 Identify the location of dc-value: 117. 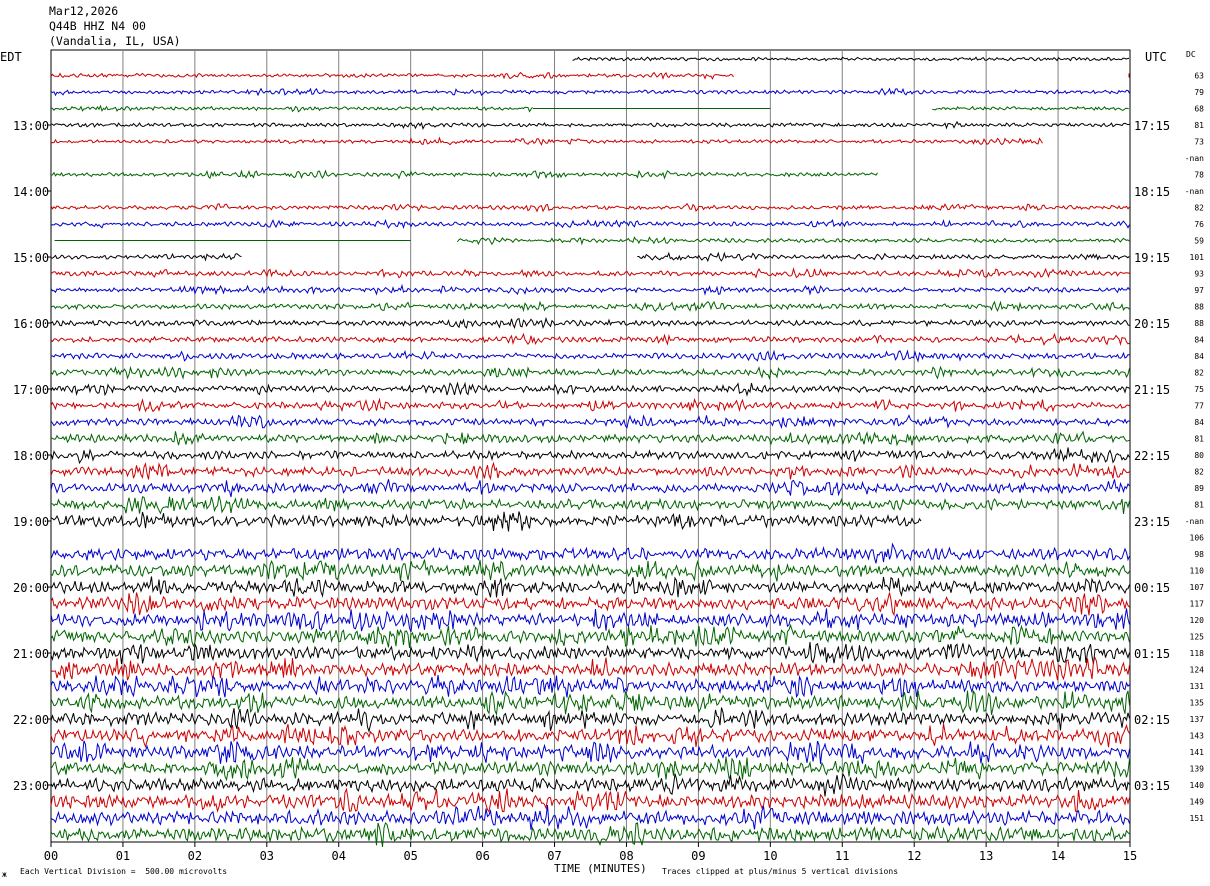
(1197, 604).